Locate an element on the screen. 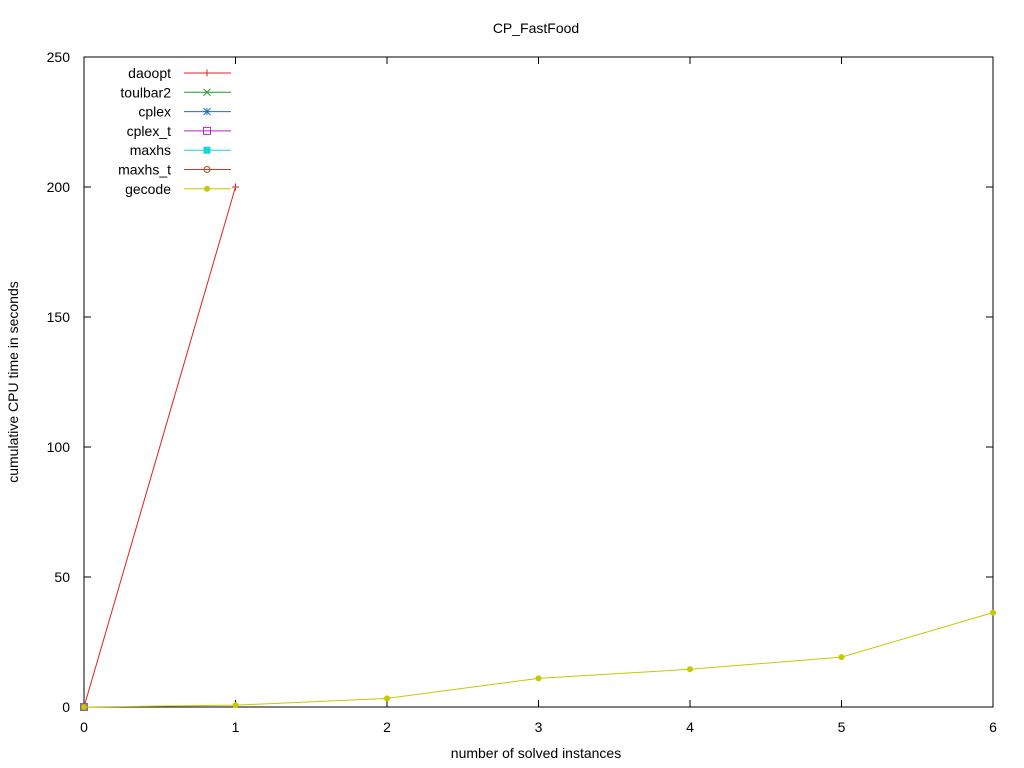  x-tick-label: 3 is located at coordinates (539, 727).